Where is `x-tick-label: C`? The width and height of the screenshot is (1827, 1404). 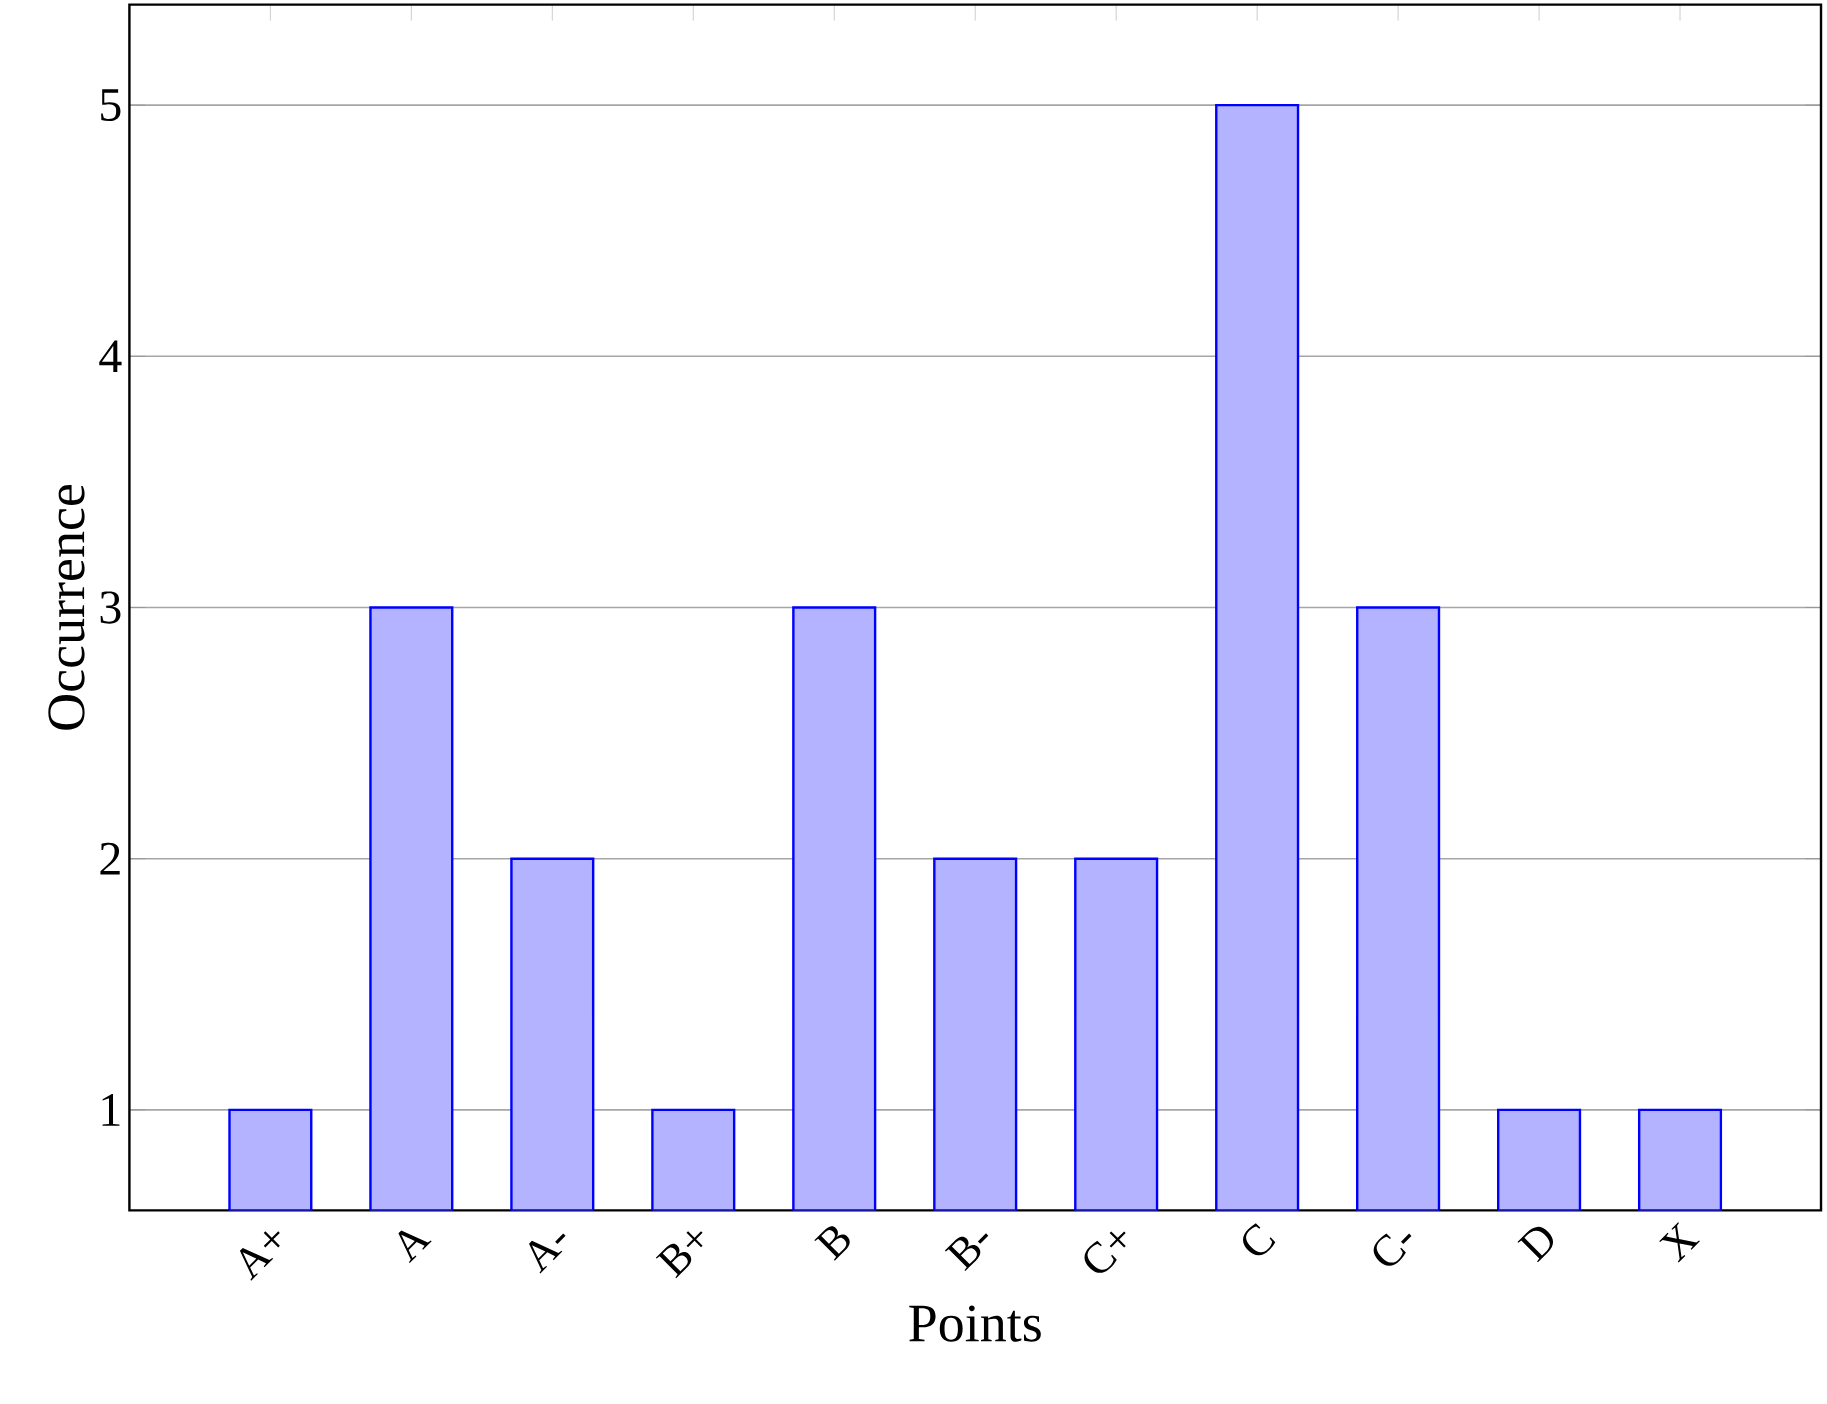 x-tick-label: C is located at coordinates (1259, 1239).